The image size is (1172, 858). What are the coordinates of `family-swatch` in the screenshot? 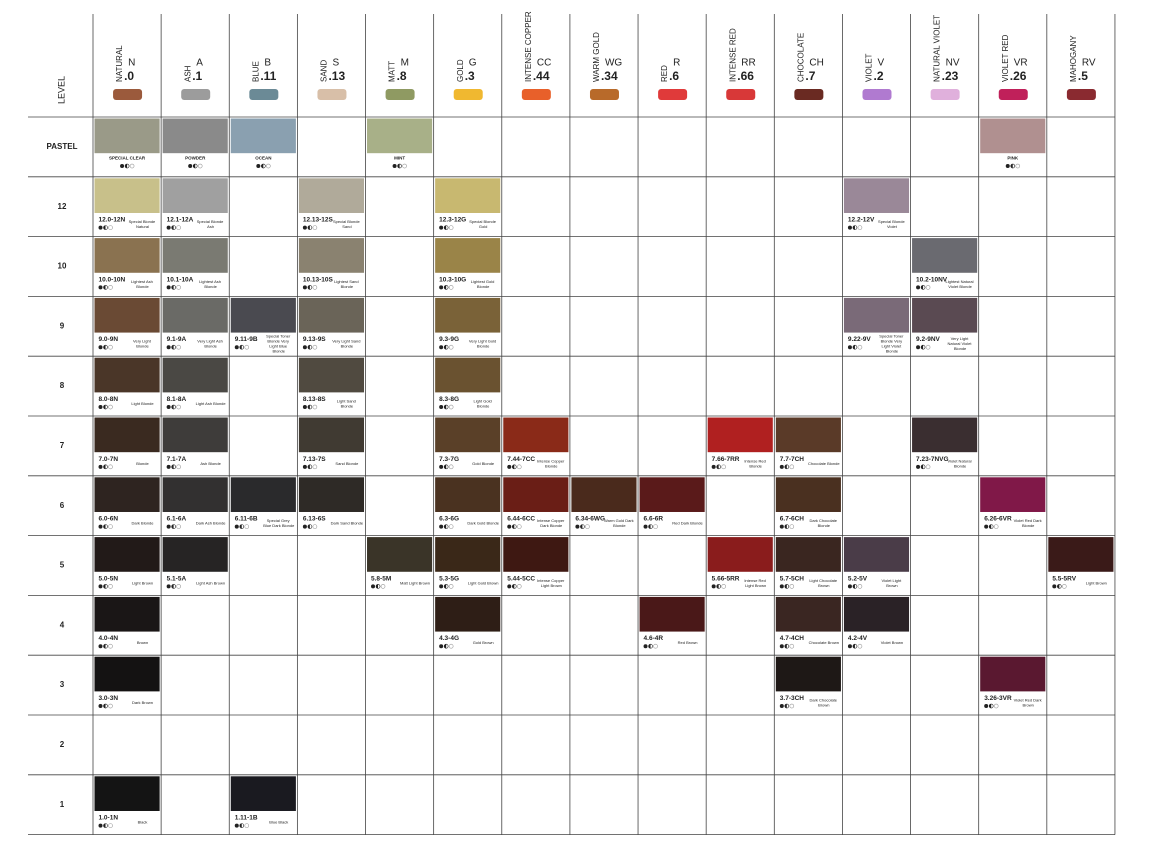 It's located at (468, 94).